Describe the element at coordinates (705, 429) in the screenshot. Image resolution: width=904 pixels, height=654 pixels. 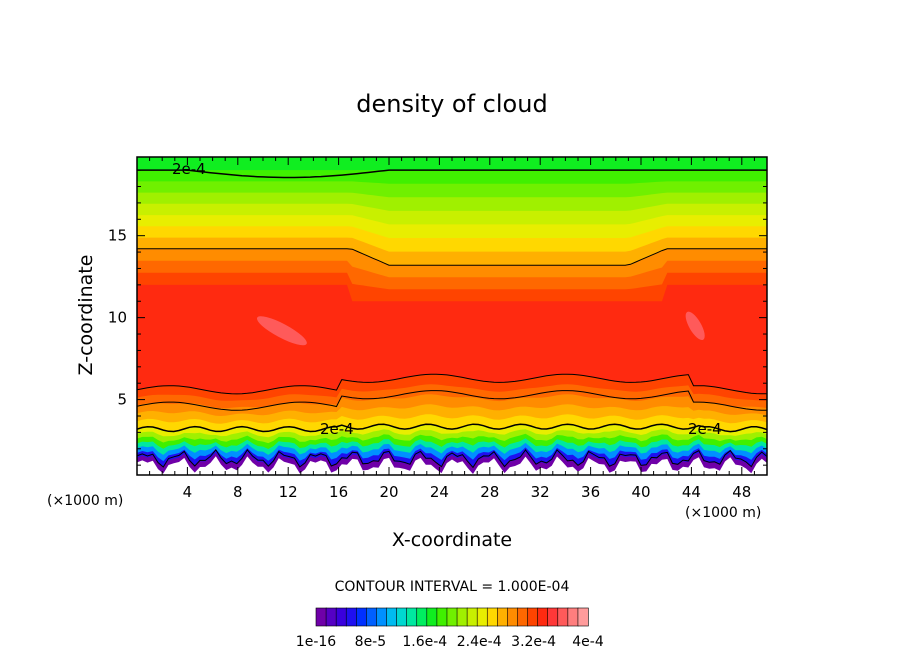
I see `contour-label-right: 2e-4` at that location.